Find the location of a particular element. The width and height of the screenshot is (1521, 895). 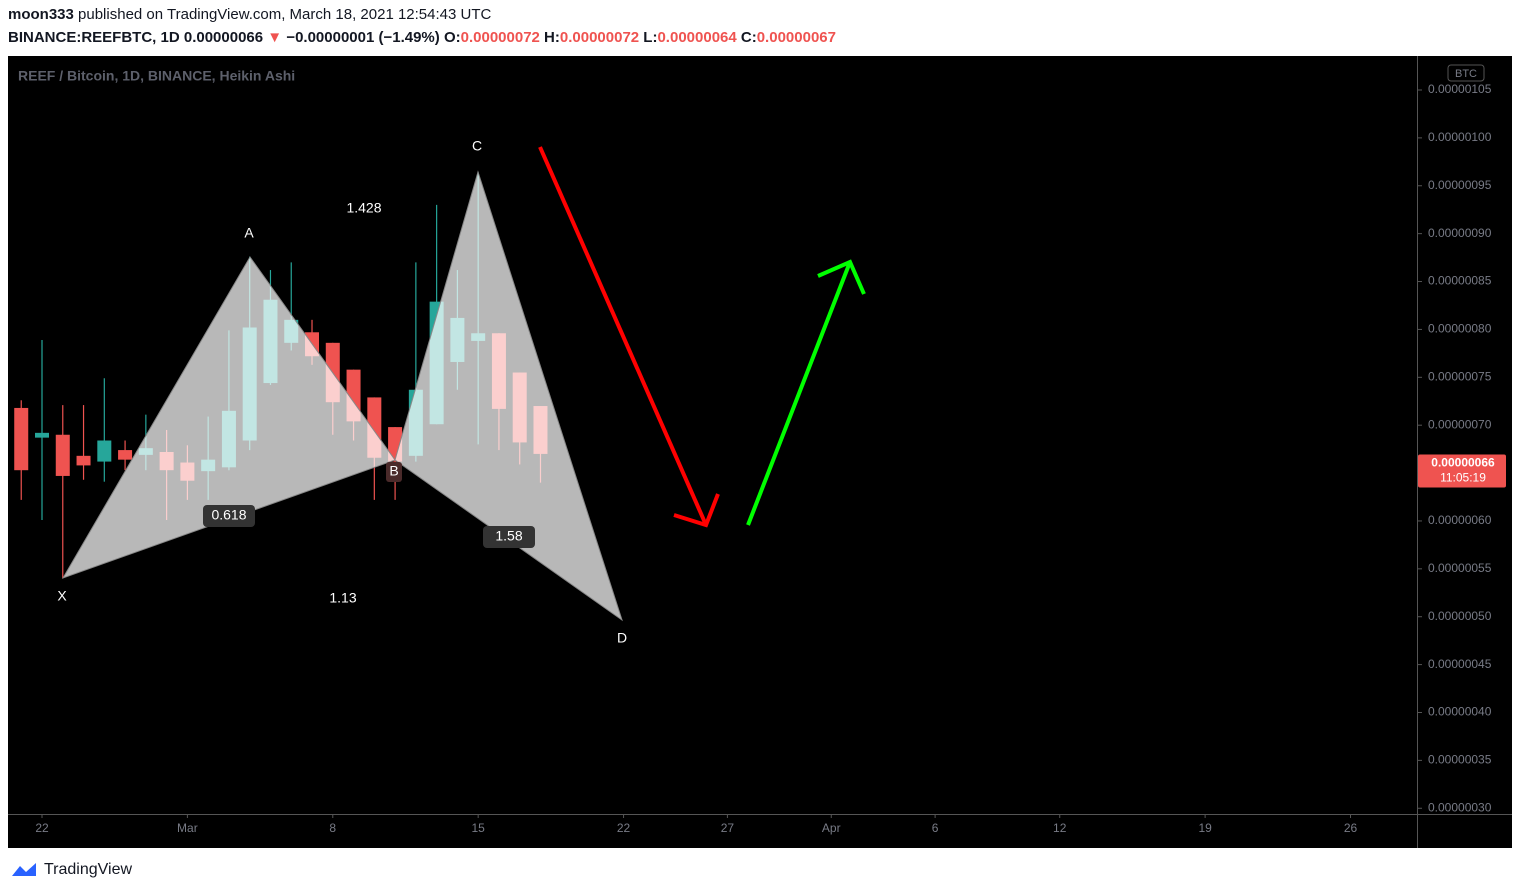

y-tick-label: 0.00000080 is located at coordinates (1460, 329).